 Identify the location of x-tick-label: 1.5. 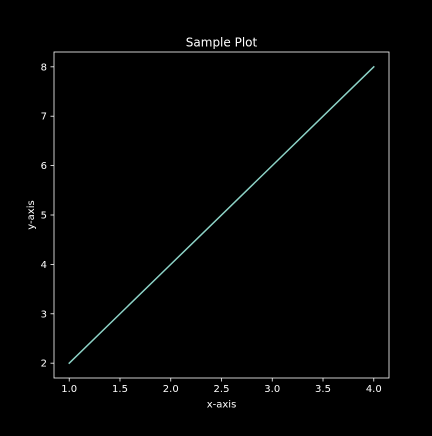
(120, 389).